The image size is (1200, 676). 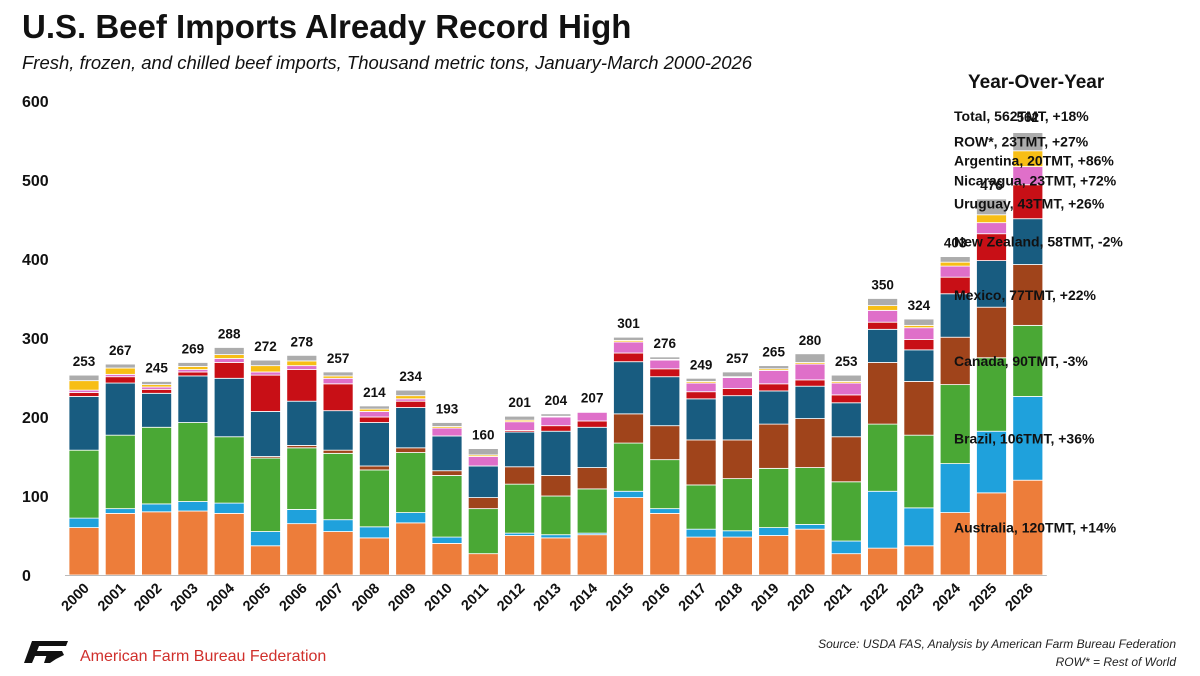 What do you see at coordinates (773, 352) in the screenshot?
I see `total-label: 265` at bounding box center [773, 352].